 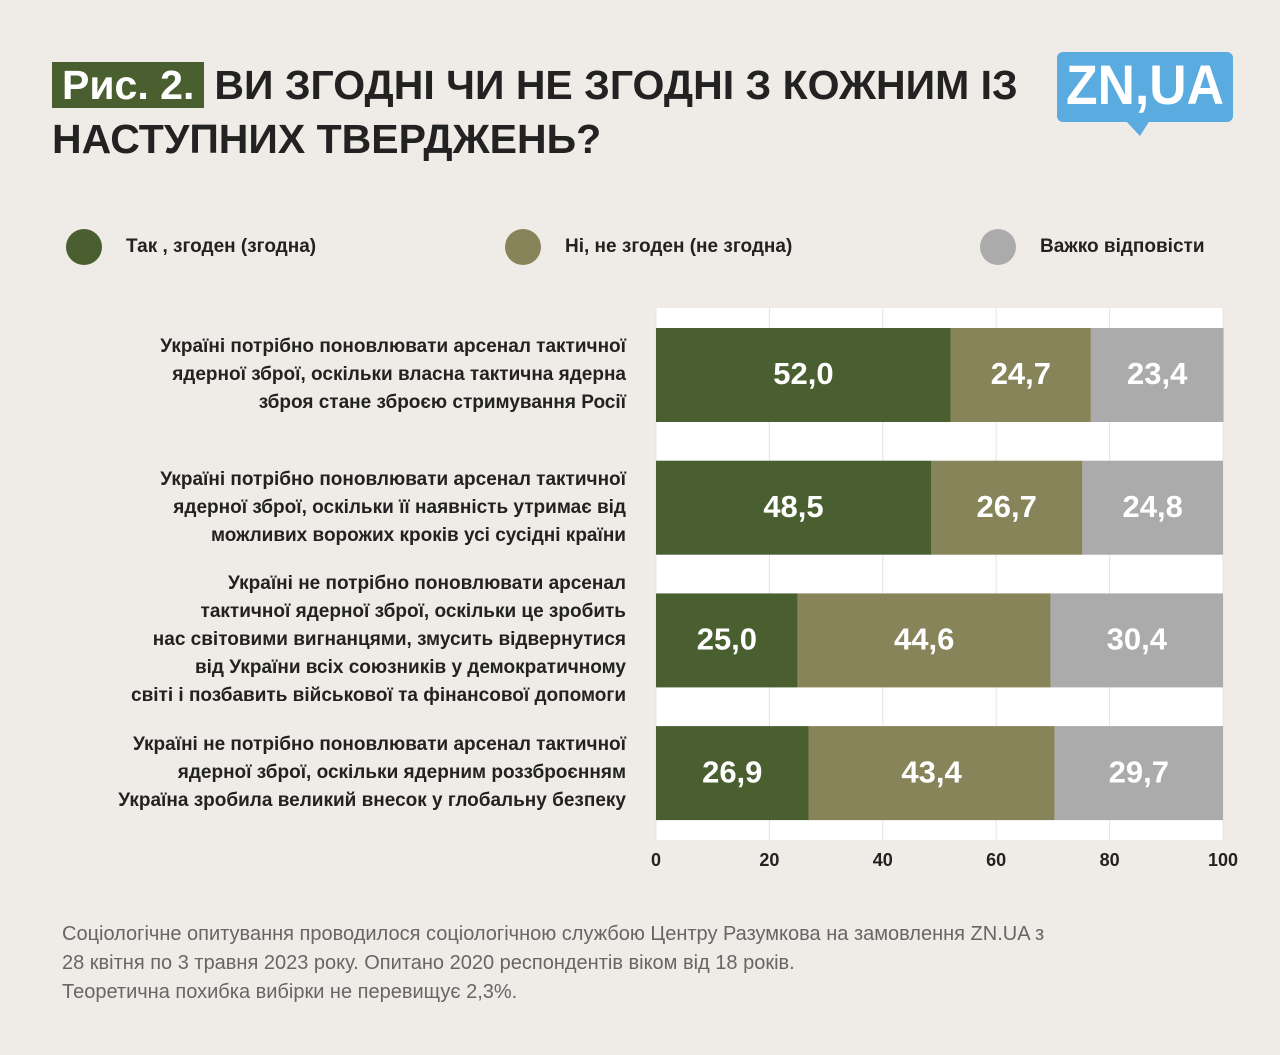 I want to click on figure-label: Рис. 2., so click(x=128, y=85).